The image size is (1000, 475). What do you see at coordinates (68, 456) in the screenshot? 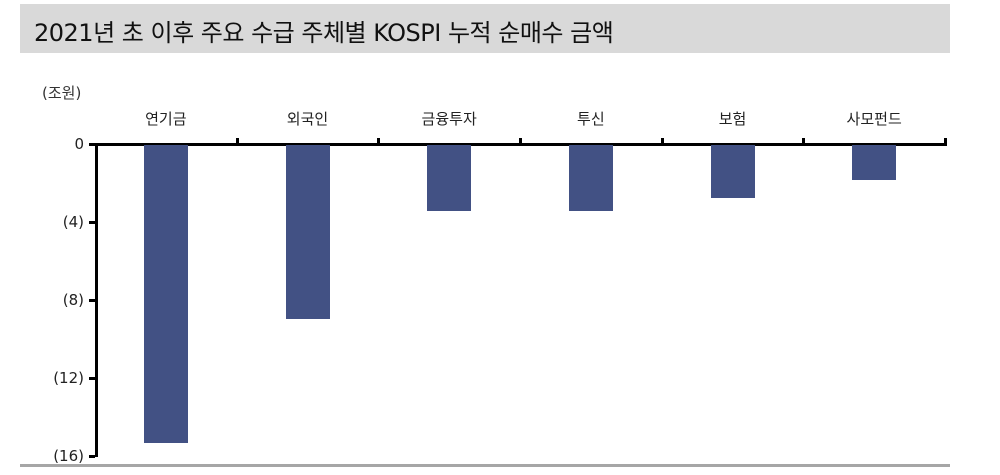
I see `y-tick-label: (16)` at bounding box center [68, 456].